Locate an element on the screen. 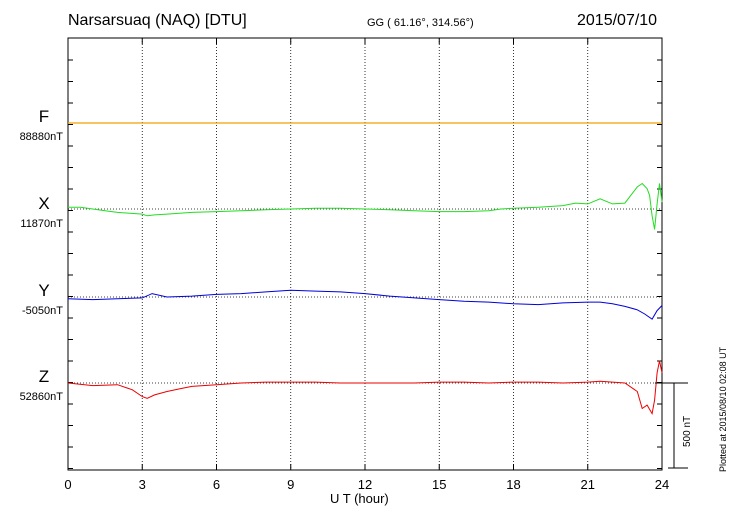 Image resolution: width=730 pixels, height=520 pixels. x-tick-label: 24 is located at coordinates (662, 484).